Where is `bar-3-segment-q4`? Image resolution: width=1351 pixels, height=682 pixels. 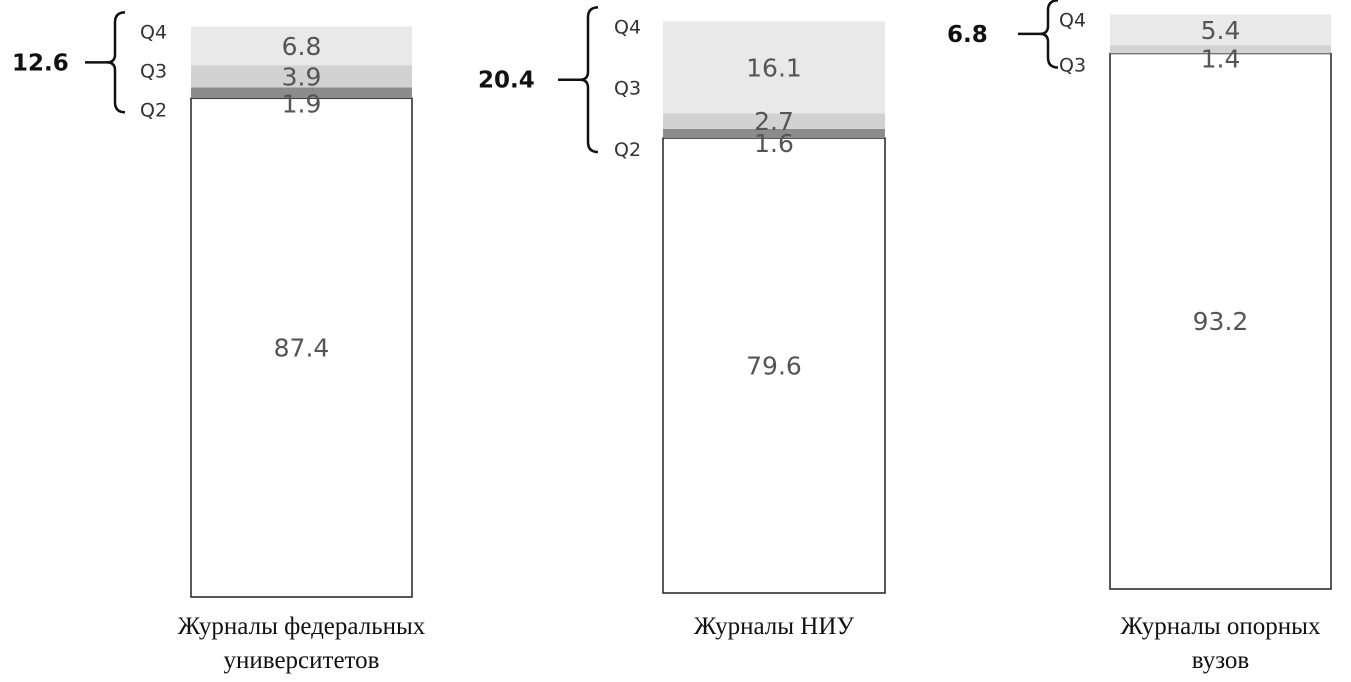 bar-3-segment-q4 is located at coordinates (1220, 30).